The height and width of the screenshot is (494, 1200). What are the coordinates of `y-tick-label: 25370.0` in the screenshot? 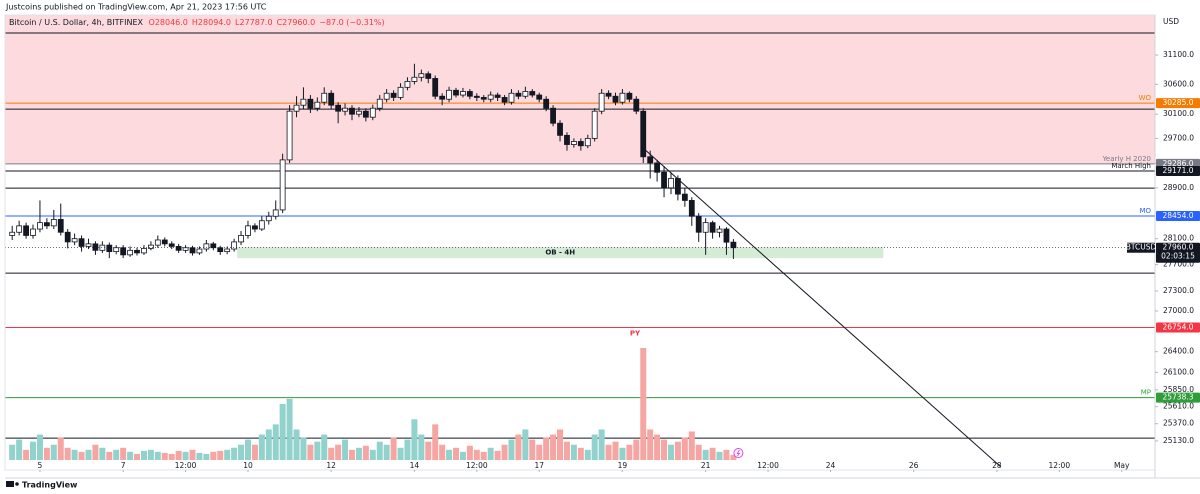 It's located at (1178, 423).